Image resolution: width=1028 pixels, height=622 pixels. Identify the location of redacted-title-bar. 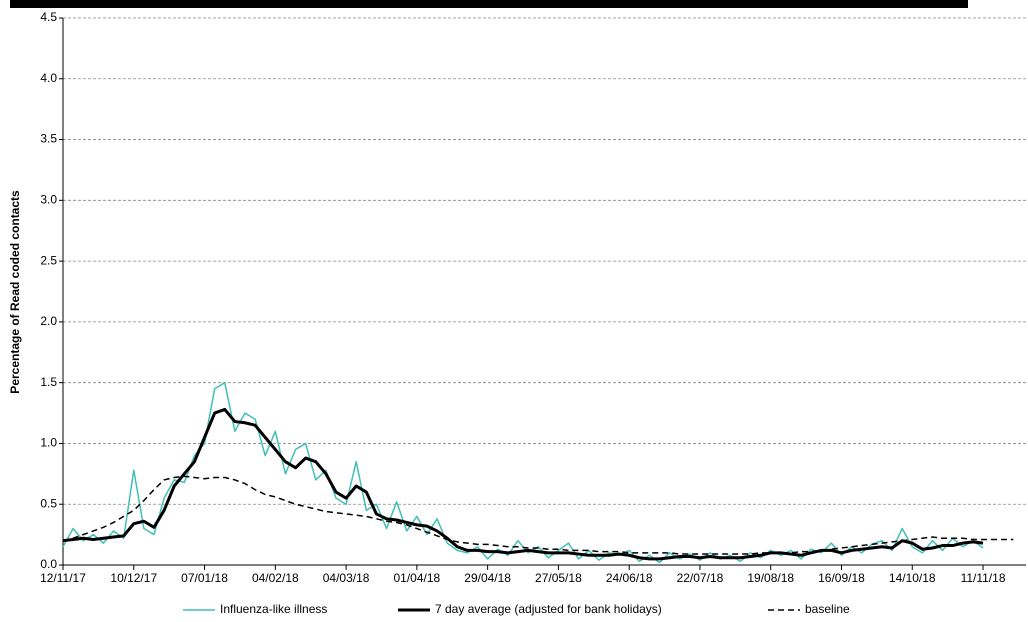
(489, 4).